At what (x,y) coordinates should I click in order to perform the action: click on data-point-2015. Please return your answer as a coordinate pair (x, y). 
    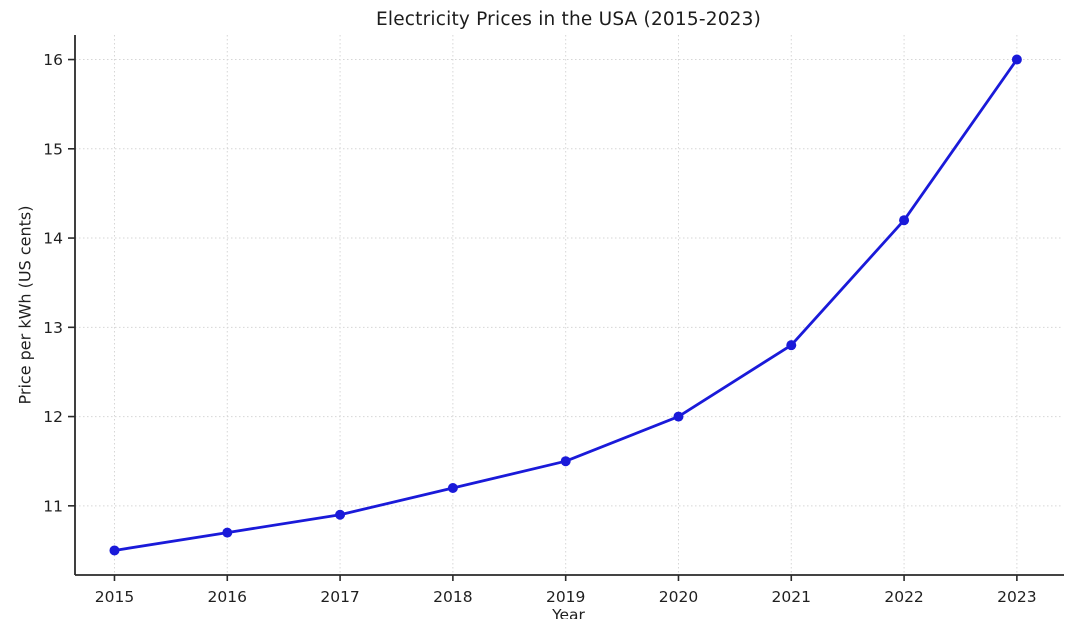
    Looking at the image, I should click on (114, 550).